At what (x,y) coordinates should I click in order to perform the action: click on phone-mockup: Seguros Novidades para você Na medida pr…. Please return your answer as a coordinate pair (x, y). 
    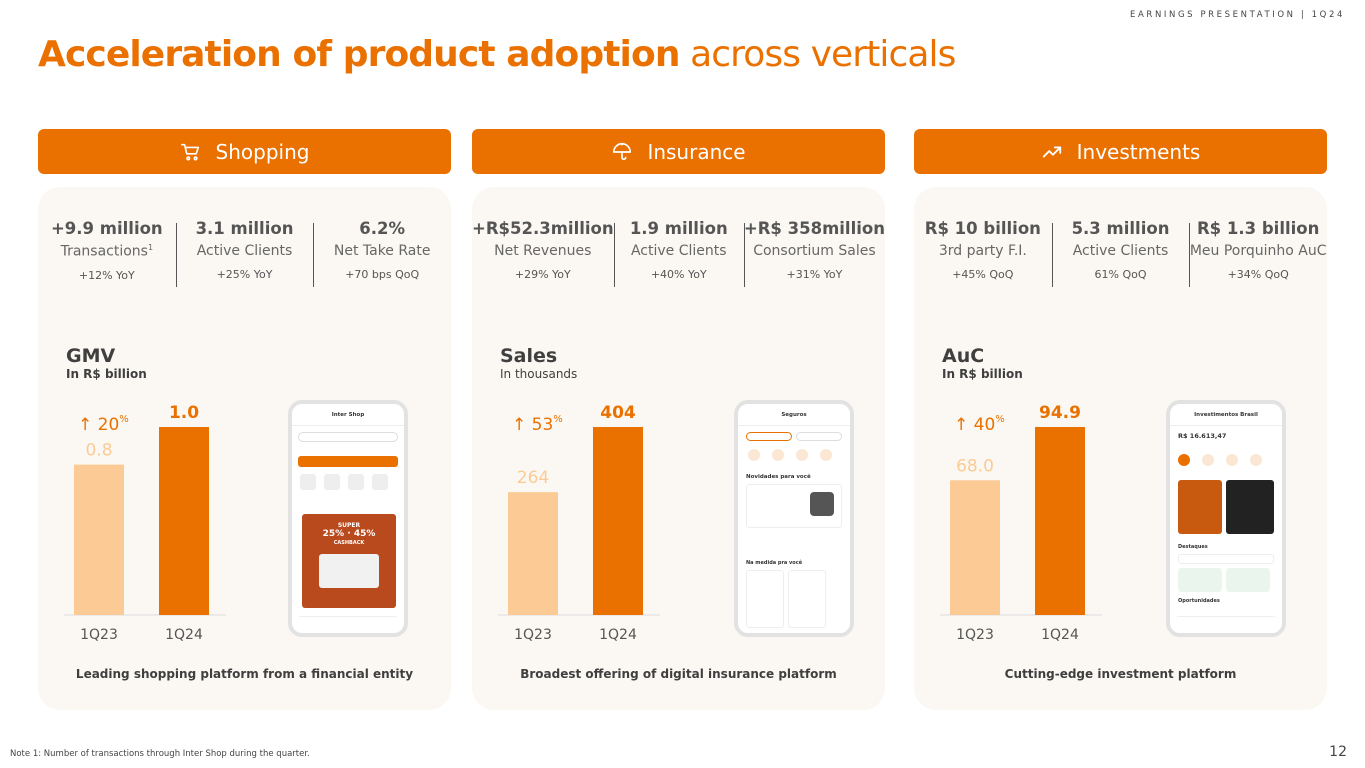
    Looking at the image, I should click on (794, 518).